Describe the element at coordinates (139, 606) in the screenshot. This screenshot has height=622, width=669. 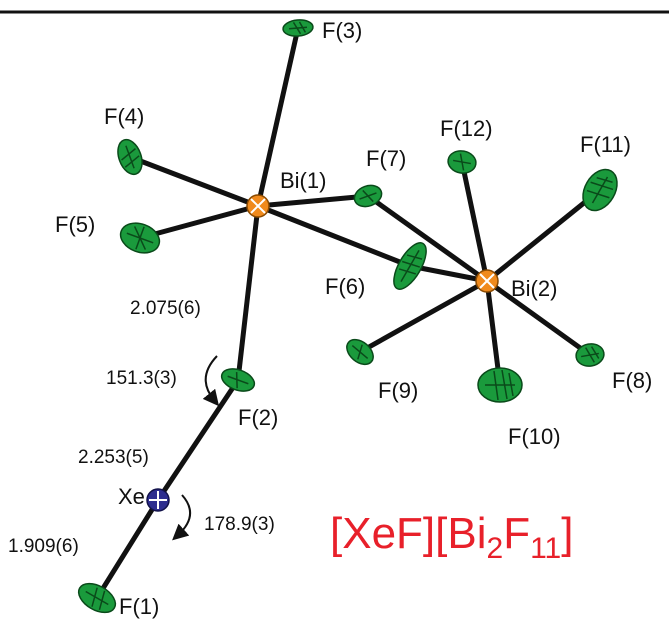
I see `label-f1: F(1)` at that location.